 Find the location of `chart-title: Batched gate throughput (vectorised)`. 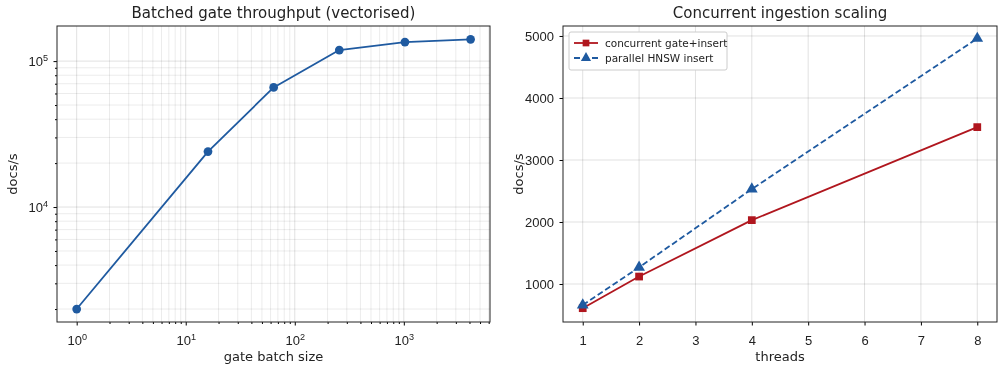

chart-title: Batched gate throughput (vectorised) is located at coordinates (273, 13).